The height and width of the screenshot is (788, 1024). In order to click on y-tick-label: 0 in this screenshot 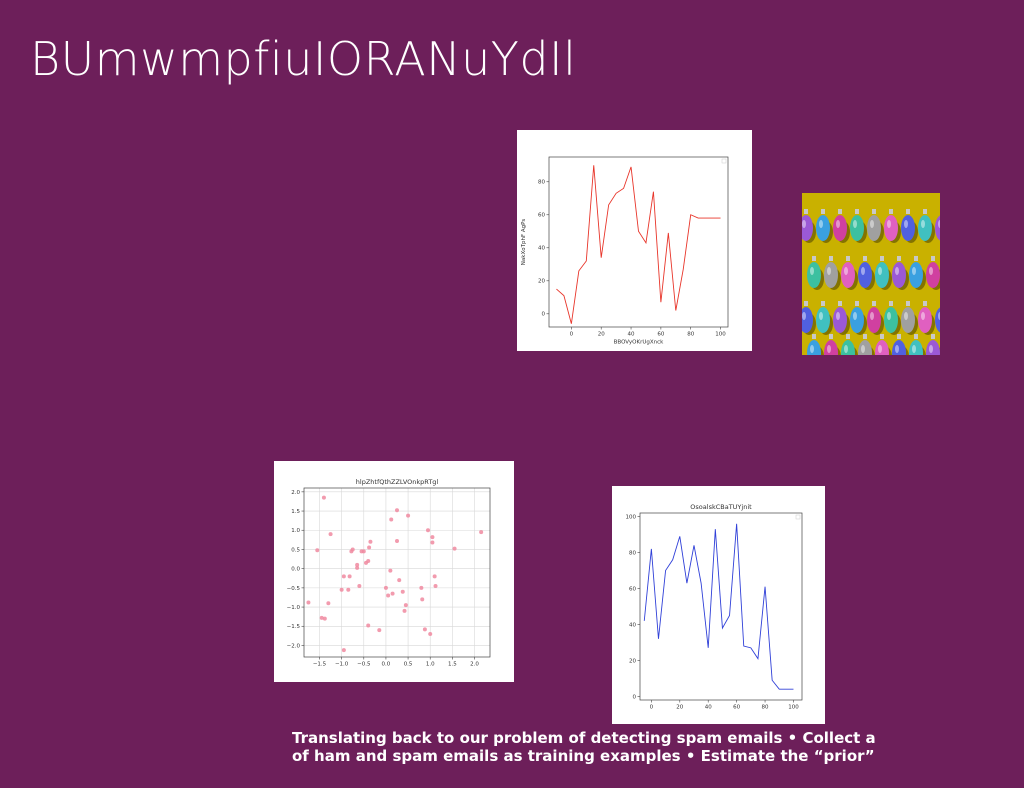, I will do `click(544, 315)`.